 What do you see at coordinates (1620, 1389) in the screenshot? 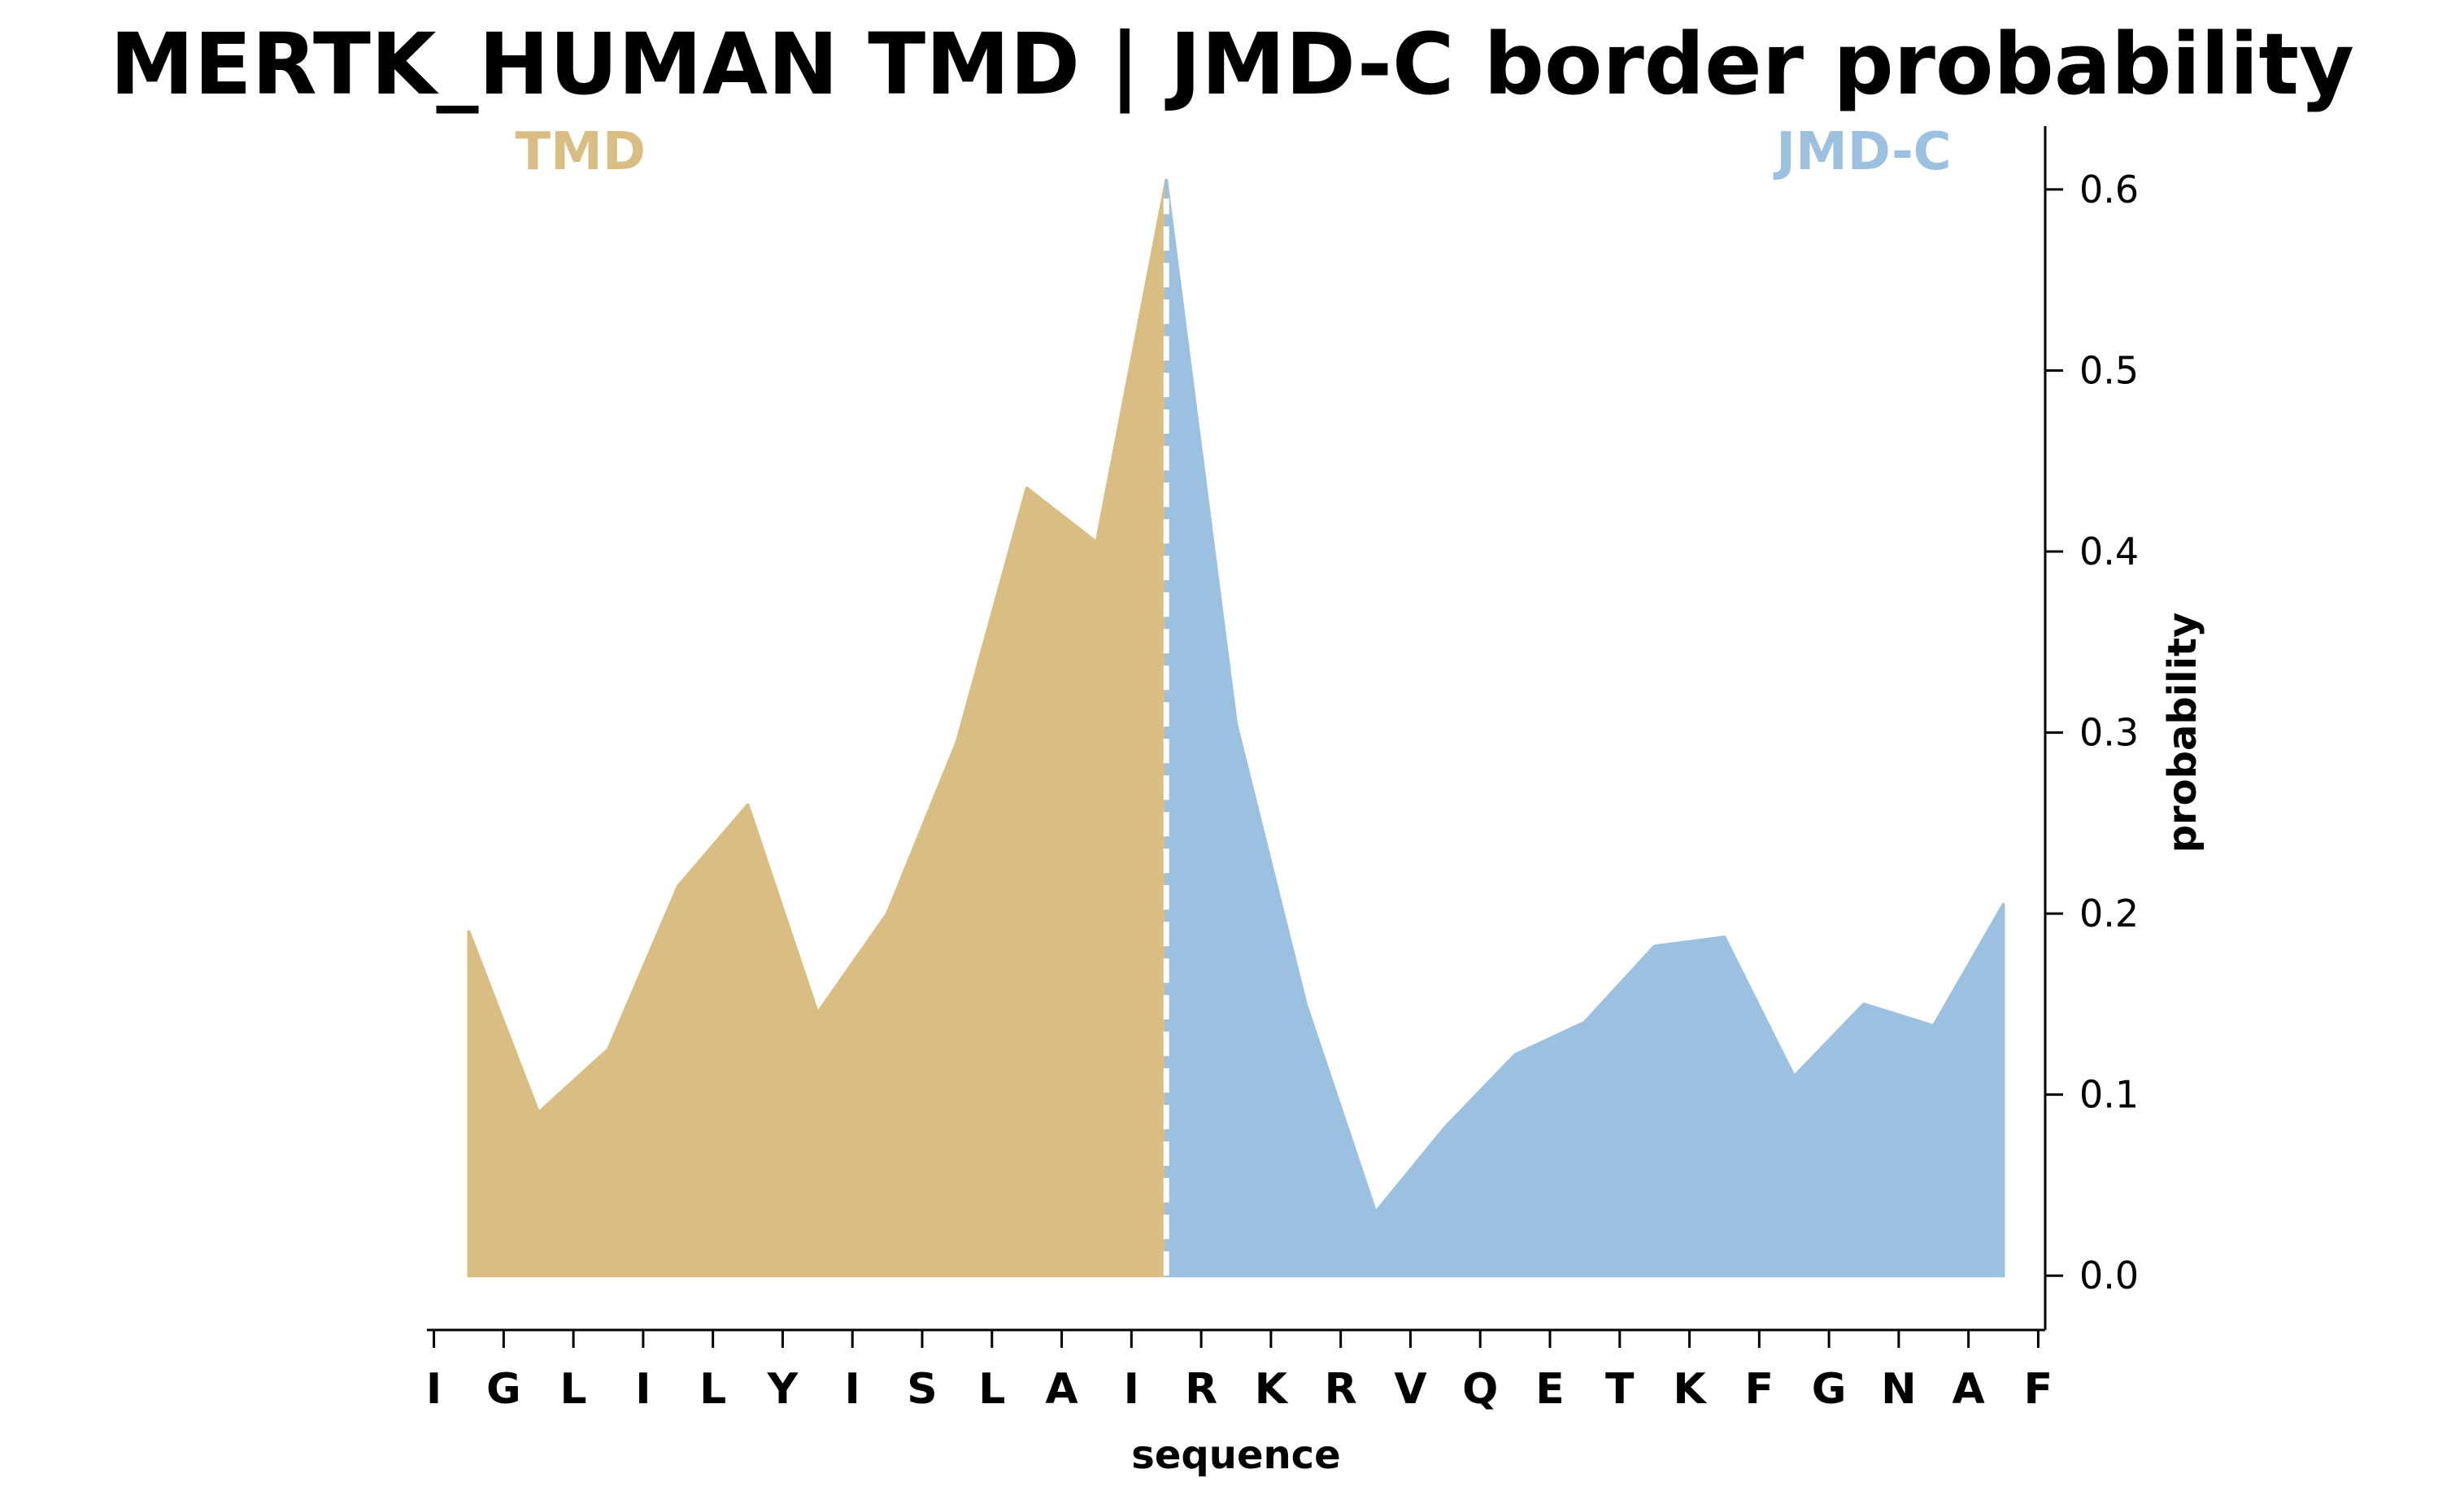
I see `x-tick-label: T` at bounding box center [1620, 1389].